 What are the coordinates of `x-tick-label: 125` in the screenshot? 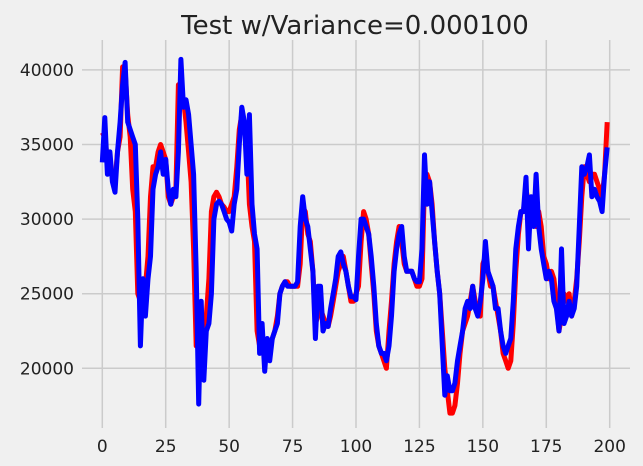 It's located at (419, 447).